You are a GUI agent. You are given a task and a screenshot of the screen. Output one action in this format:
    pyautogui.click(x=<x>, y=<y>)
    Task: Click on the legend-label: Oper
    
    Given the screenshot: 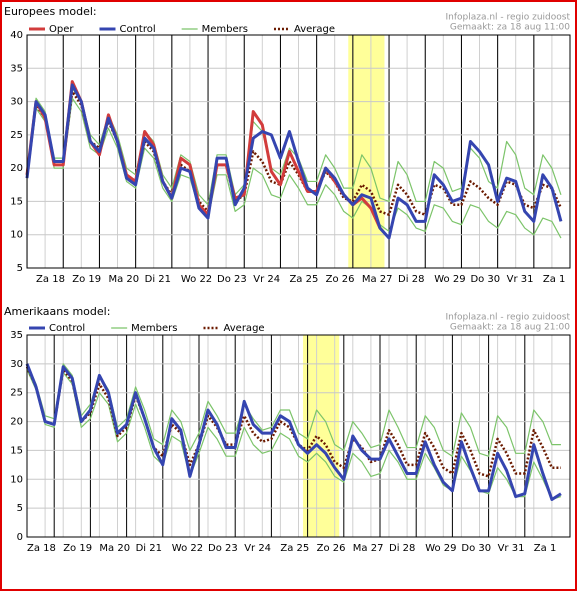 What is the action you would take?
    pyautogui.click(x=61, y=29)
    